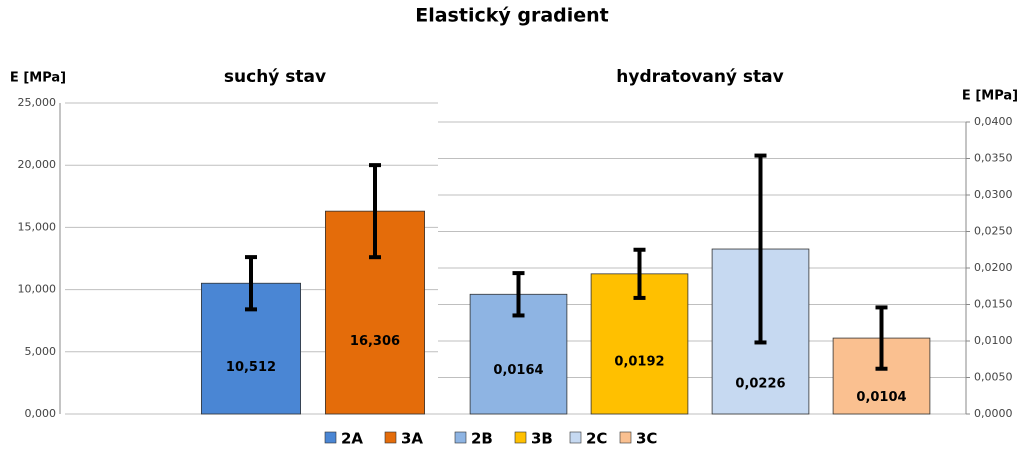  Describe the element at coordinates (37, 102) in the screenshot. I see `y-tick-label: 25,000` at that location.